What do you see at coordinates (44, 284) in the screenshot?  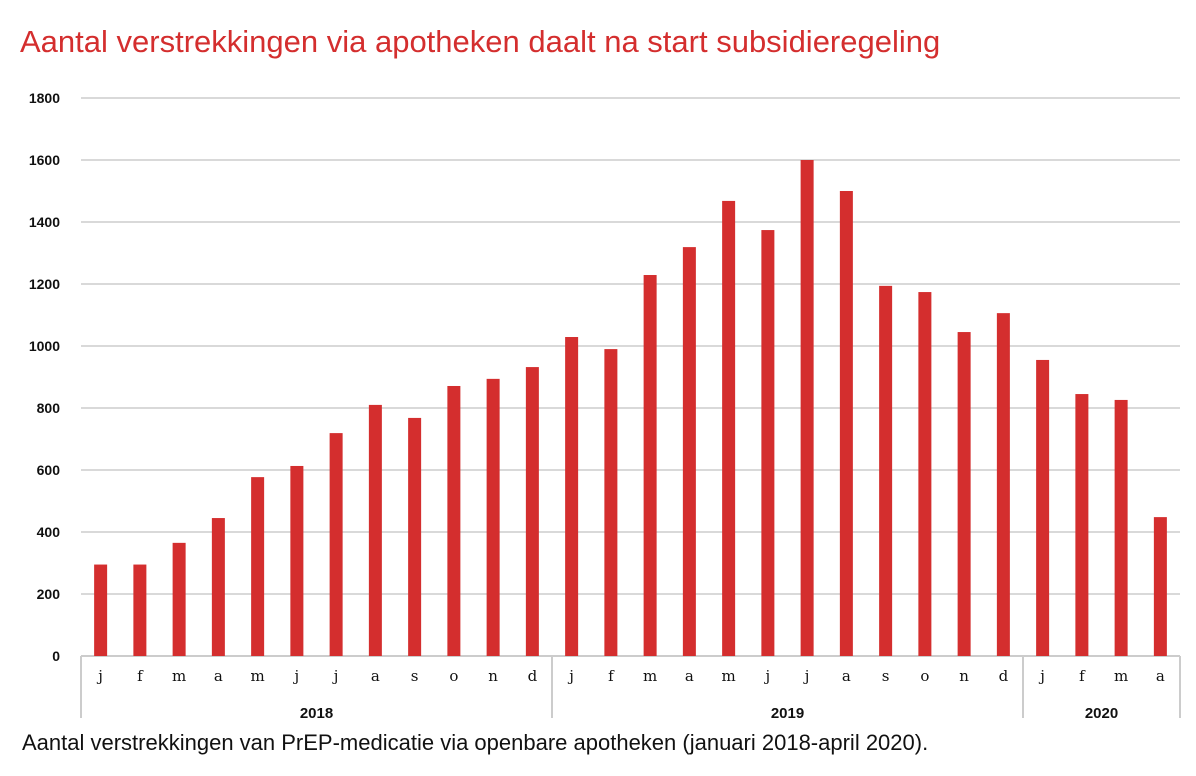 I see `y-tick-label: 1200` at bounding box center [44, 284].